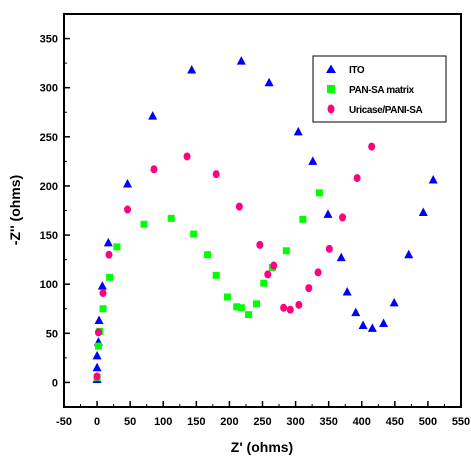 This screenshot has width=471, height=459. What do you see at coordinates (362, 422) in the screenshot?
I see `x-tick-label: 400` at bounding box center [362, 422].